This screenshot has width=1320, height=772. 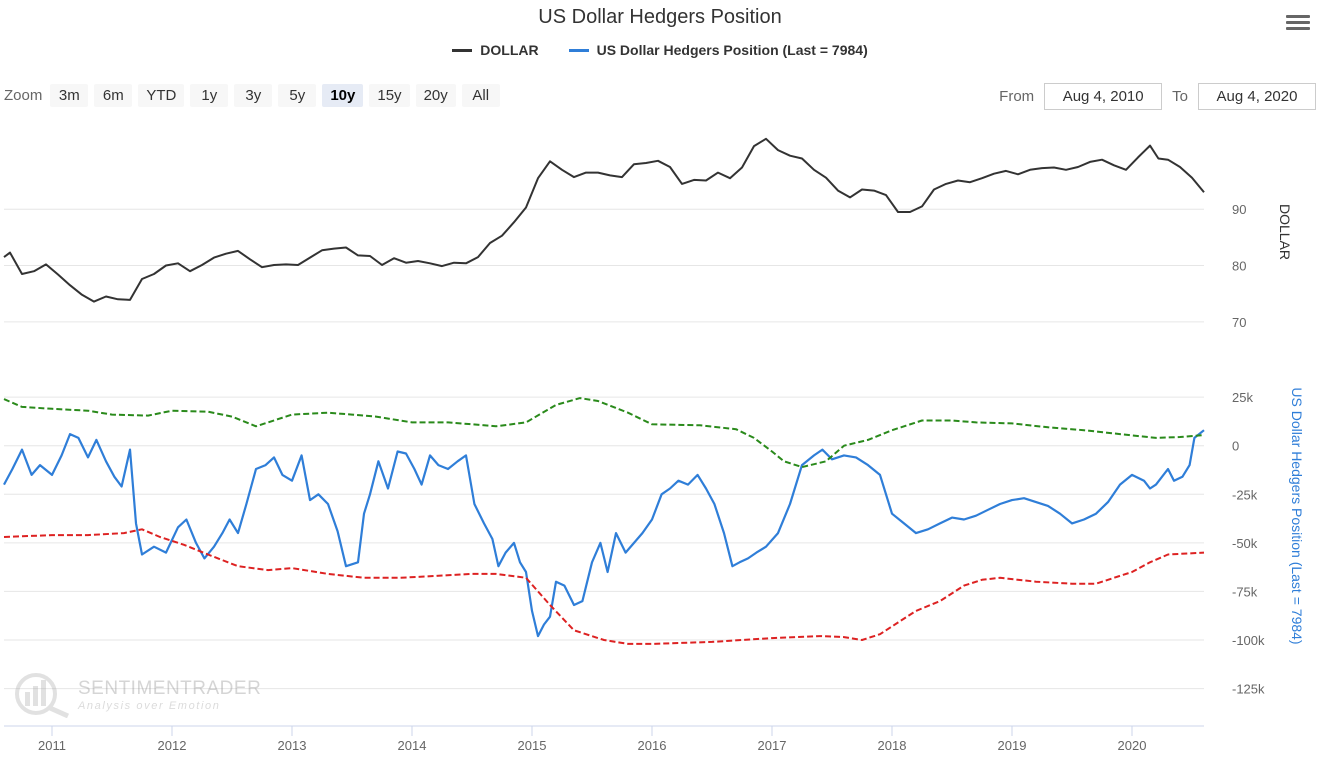 What do you see at coordinates (1132, 745) in the screenshot?
I see `x-tick-label: 2020` at bounding box center [1132, 745].